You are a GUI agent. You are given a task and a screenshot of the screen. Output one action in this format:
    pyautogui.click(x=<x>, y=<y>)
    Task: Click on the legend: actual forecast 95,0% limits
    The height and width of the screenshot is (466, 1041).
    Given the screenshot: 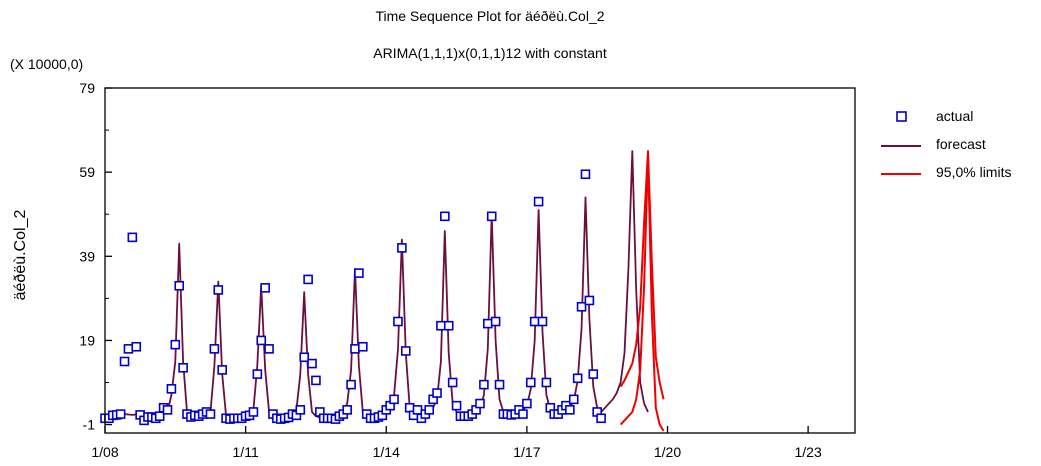 What is the action you would take?
    pyautogui.click(x=946, y=144)
    